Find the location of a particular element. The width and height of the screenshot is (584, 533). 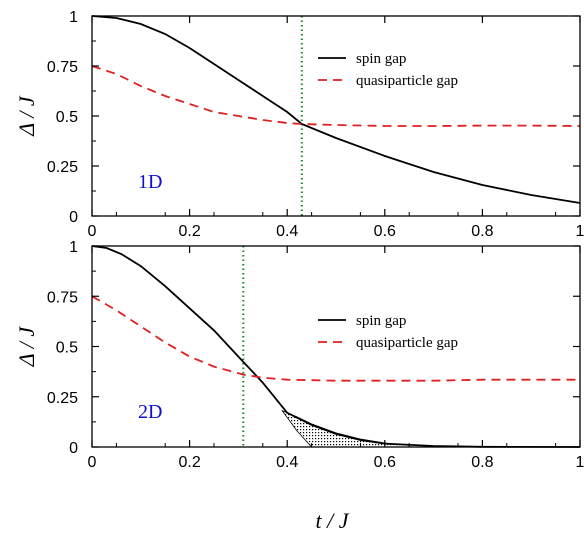

panel-label: 2D is located at coordinates (150, 412).